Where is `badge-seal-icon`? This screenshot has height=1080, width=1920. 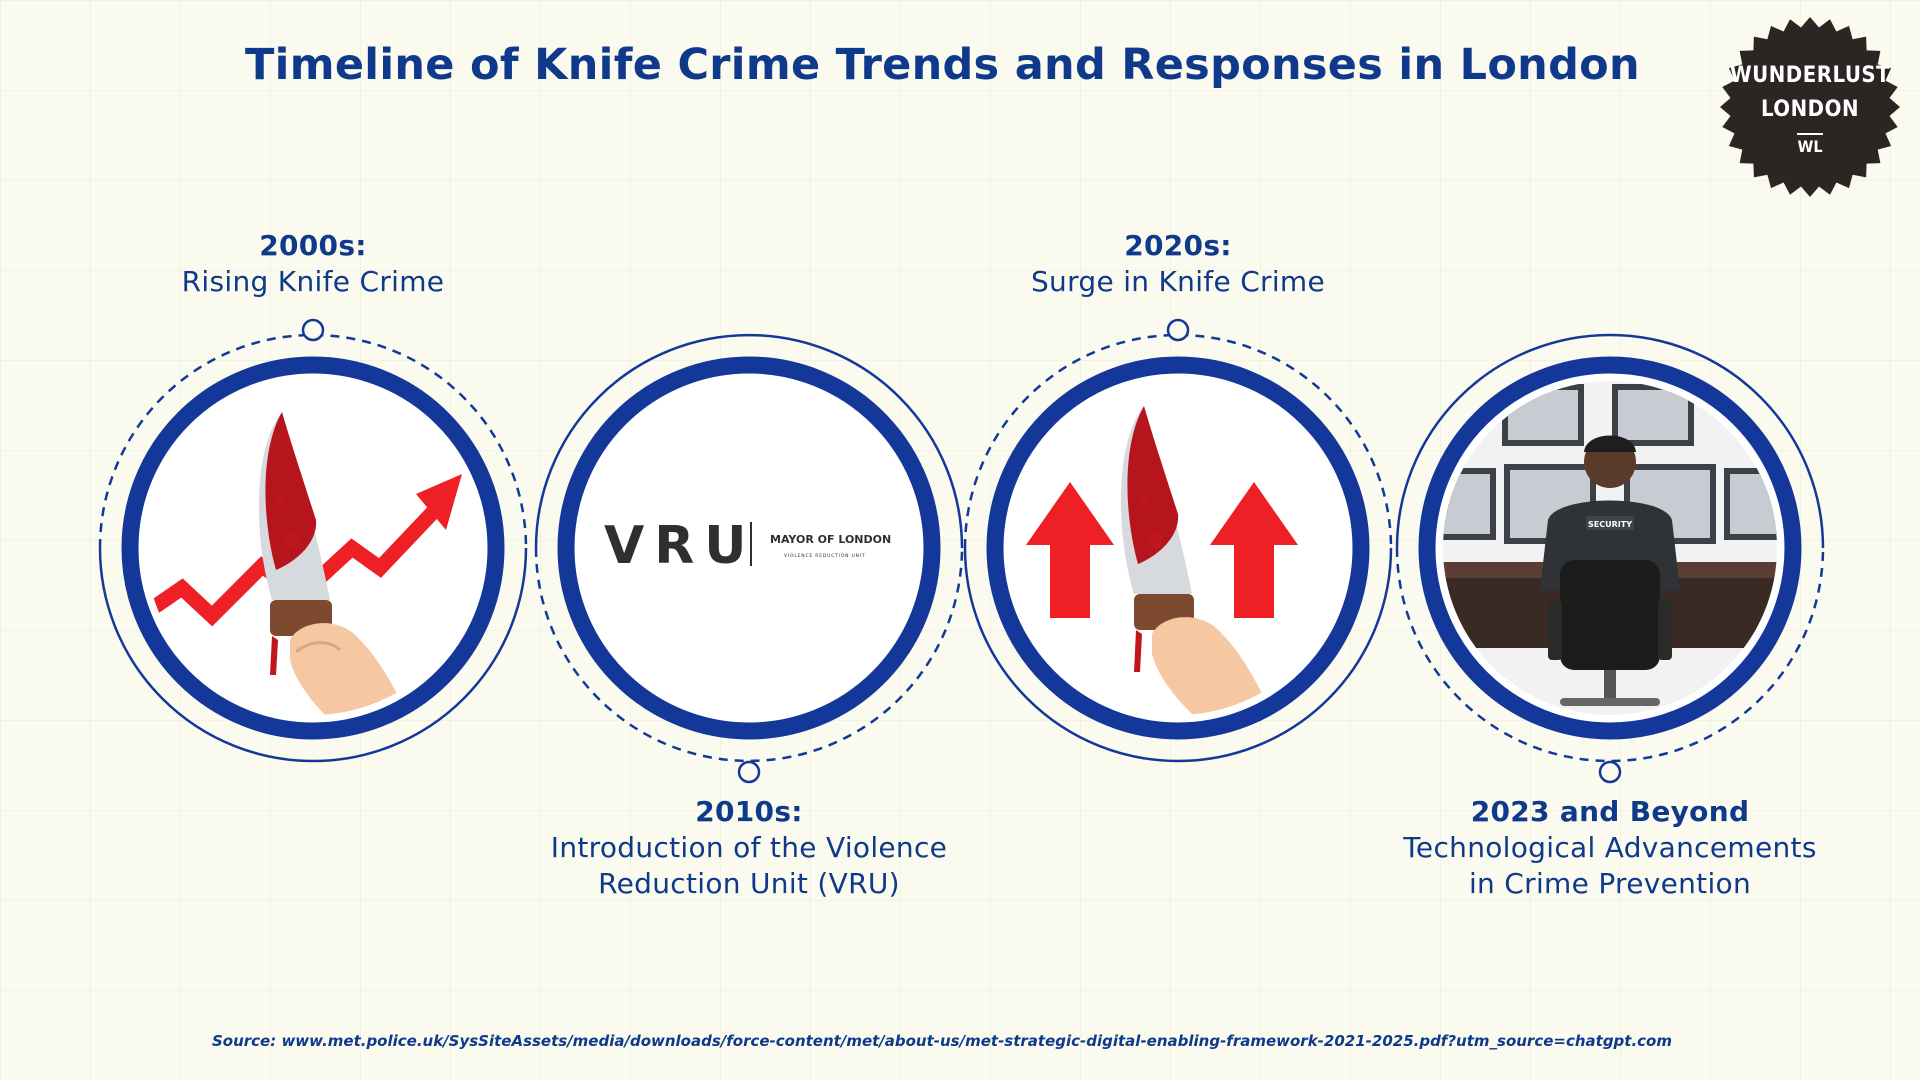 badge-seal-icon is located at coordinates (1810, 107).